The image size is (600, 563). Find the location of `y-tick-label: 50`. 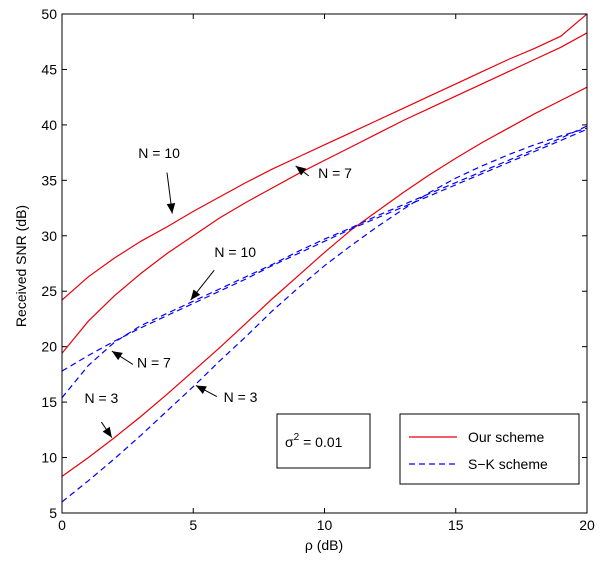

y-tick-label: 50 is located at coordinates (49, 14).